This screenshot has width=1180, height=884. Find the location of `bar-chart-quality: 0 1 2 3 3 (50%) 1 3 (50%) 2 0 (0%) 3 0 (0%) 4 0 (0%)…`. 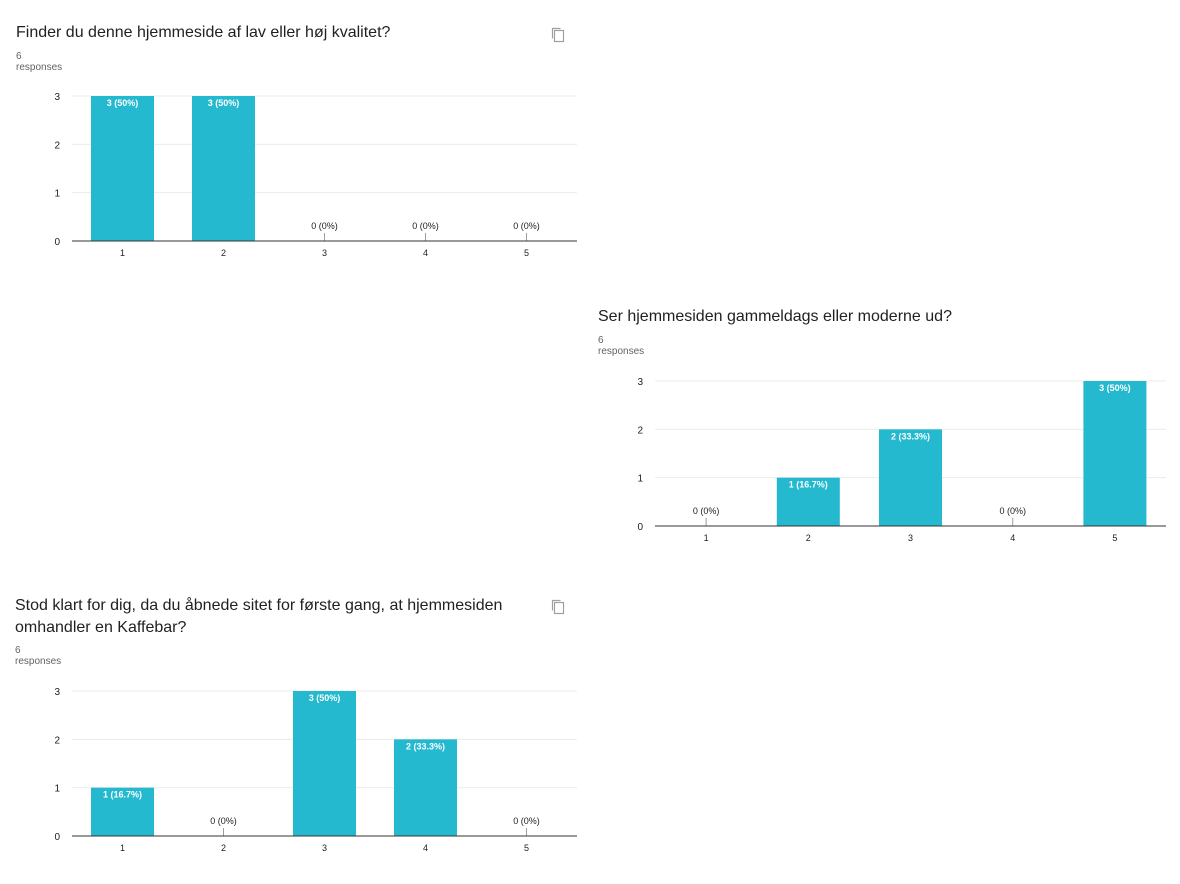

bar-chart-quality: 0 1 2 3 3 (50%) 1 3 (50%) 2 0 (0%) 3 0 (0%) 4 0 (0%)… is located at coordinates (315, 175).